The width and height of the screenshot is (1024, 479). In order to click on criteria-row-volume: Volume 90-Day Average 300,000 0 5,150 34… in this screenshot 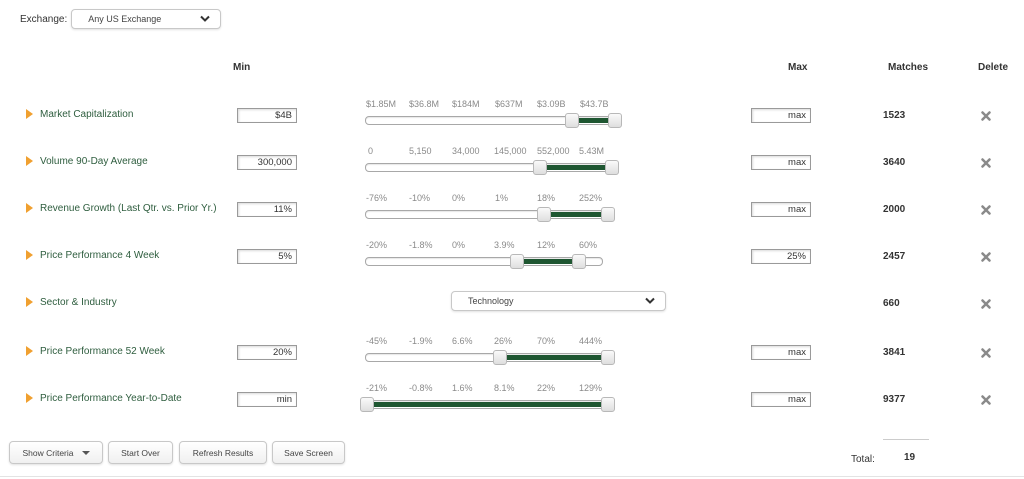, I will do `click(512, 161)`.